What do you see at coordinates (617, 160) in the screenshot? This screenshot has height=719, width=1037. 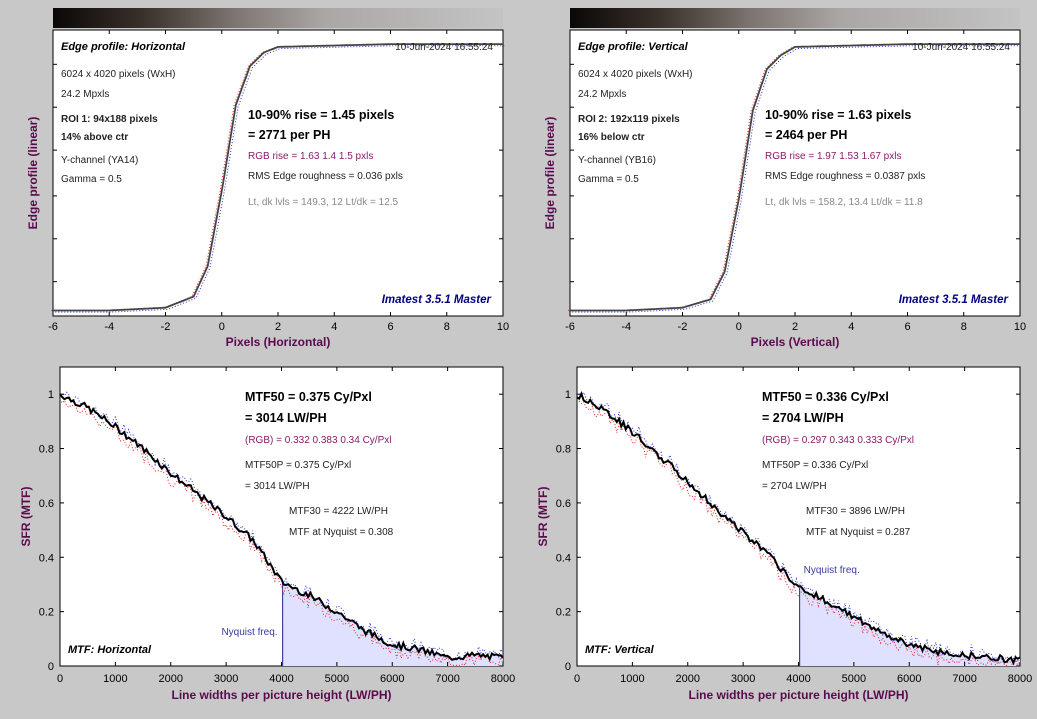 I see `channel: Y-channel (YB16)` at bounding box center [617, 160].